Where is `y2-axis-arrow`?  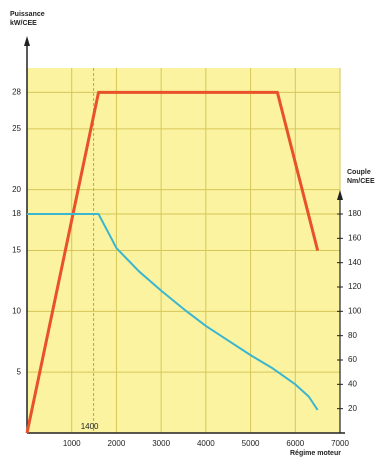 y2-axis-arrow is located at coordinates (340, 195).